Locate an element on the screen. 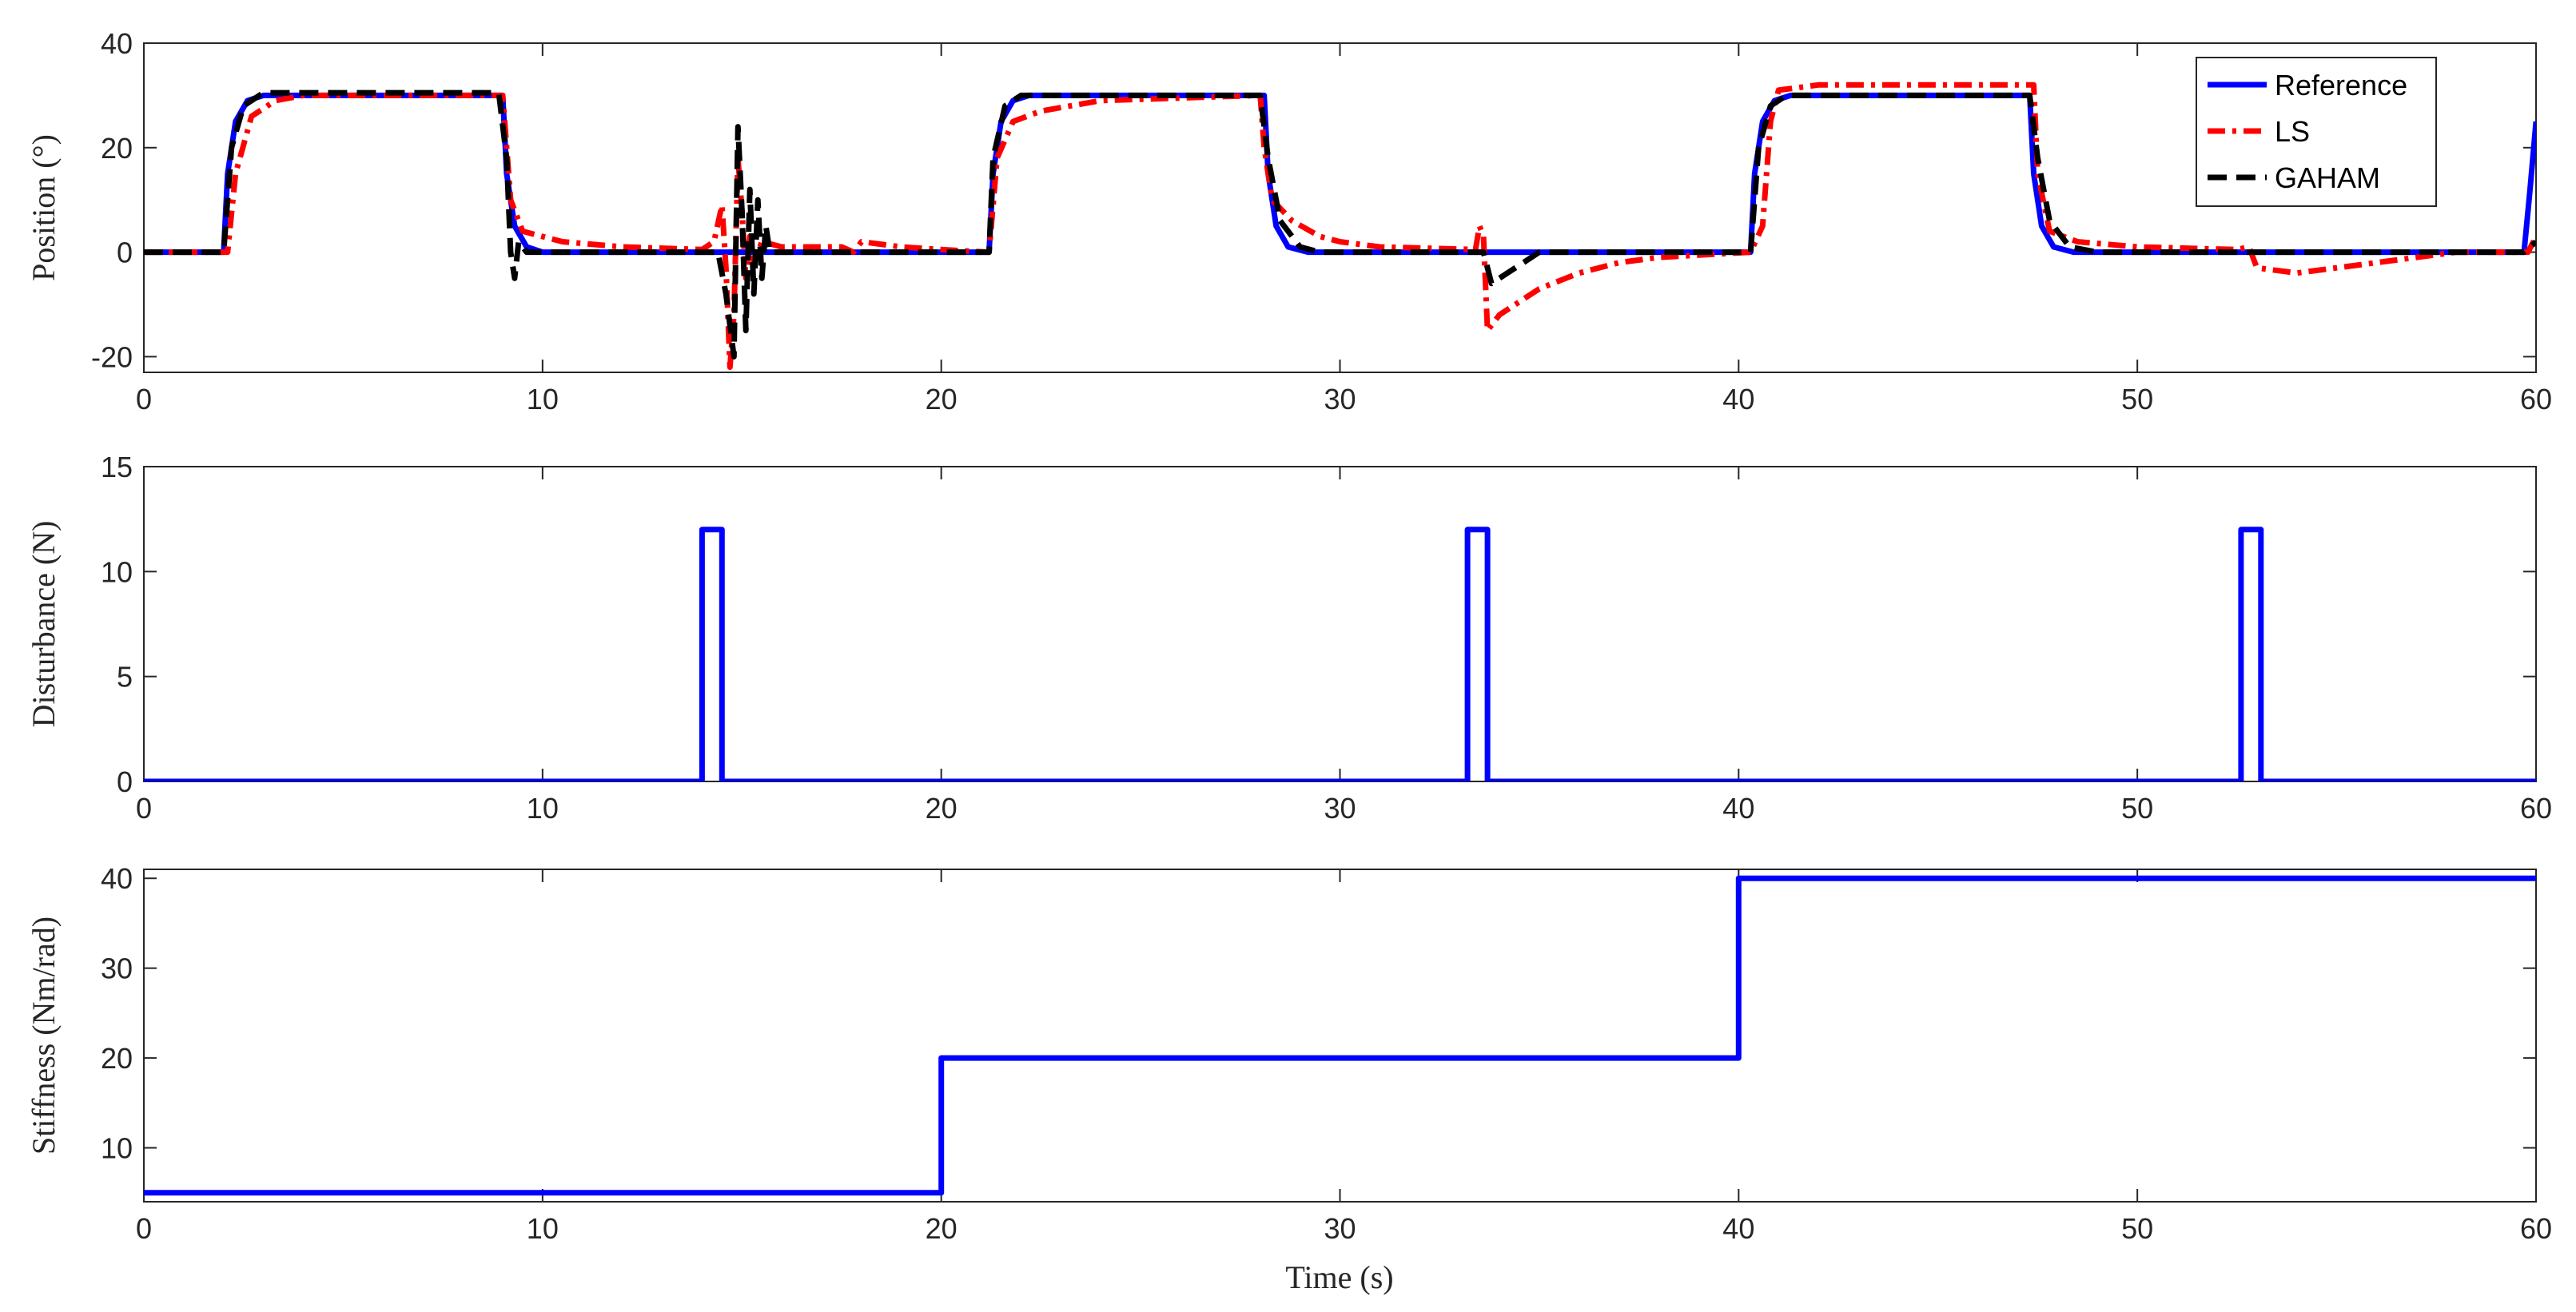 The height and width of the screenshot is (1312, 2576). position-x-tick-label: 10 is located at coordinates (543, 399).